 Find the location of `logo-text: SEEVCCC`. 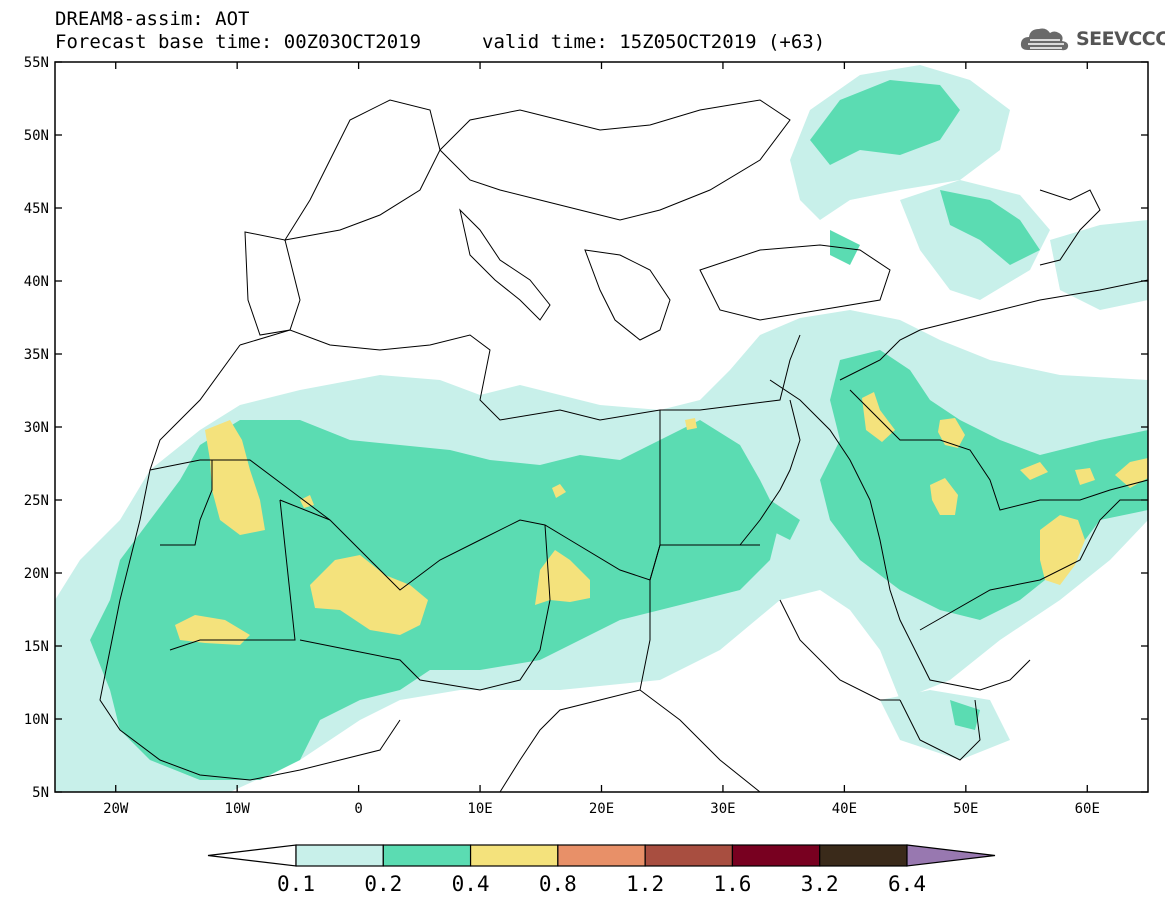

logo-text: SEEVCCC is located at coordinates (1120, 39).